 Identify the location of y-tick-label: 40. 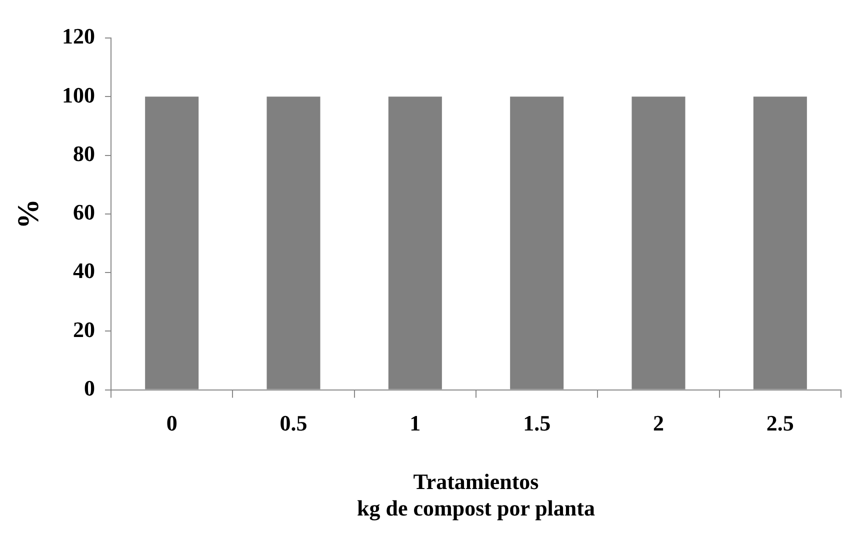
(84, 271).